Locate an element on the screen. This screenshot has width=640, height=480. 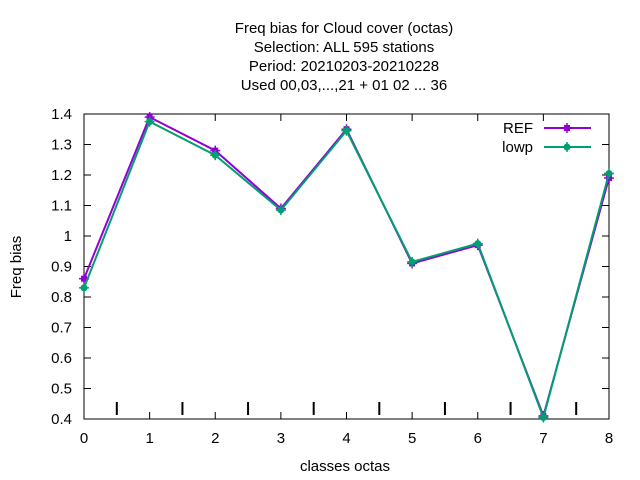
y-axis-label: Freq bias is located at coordinates (16, 267).